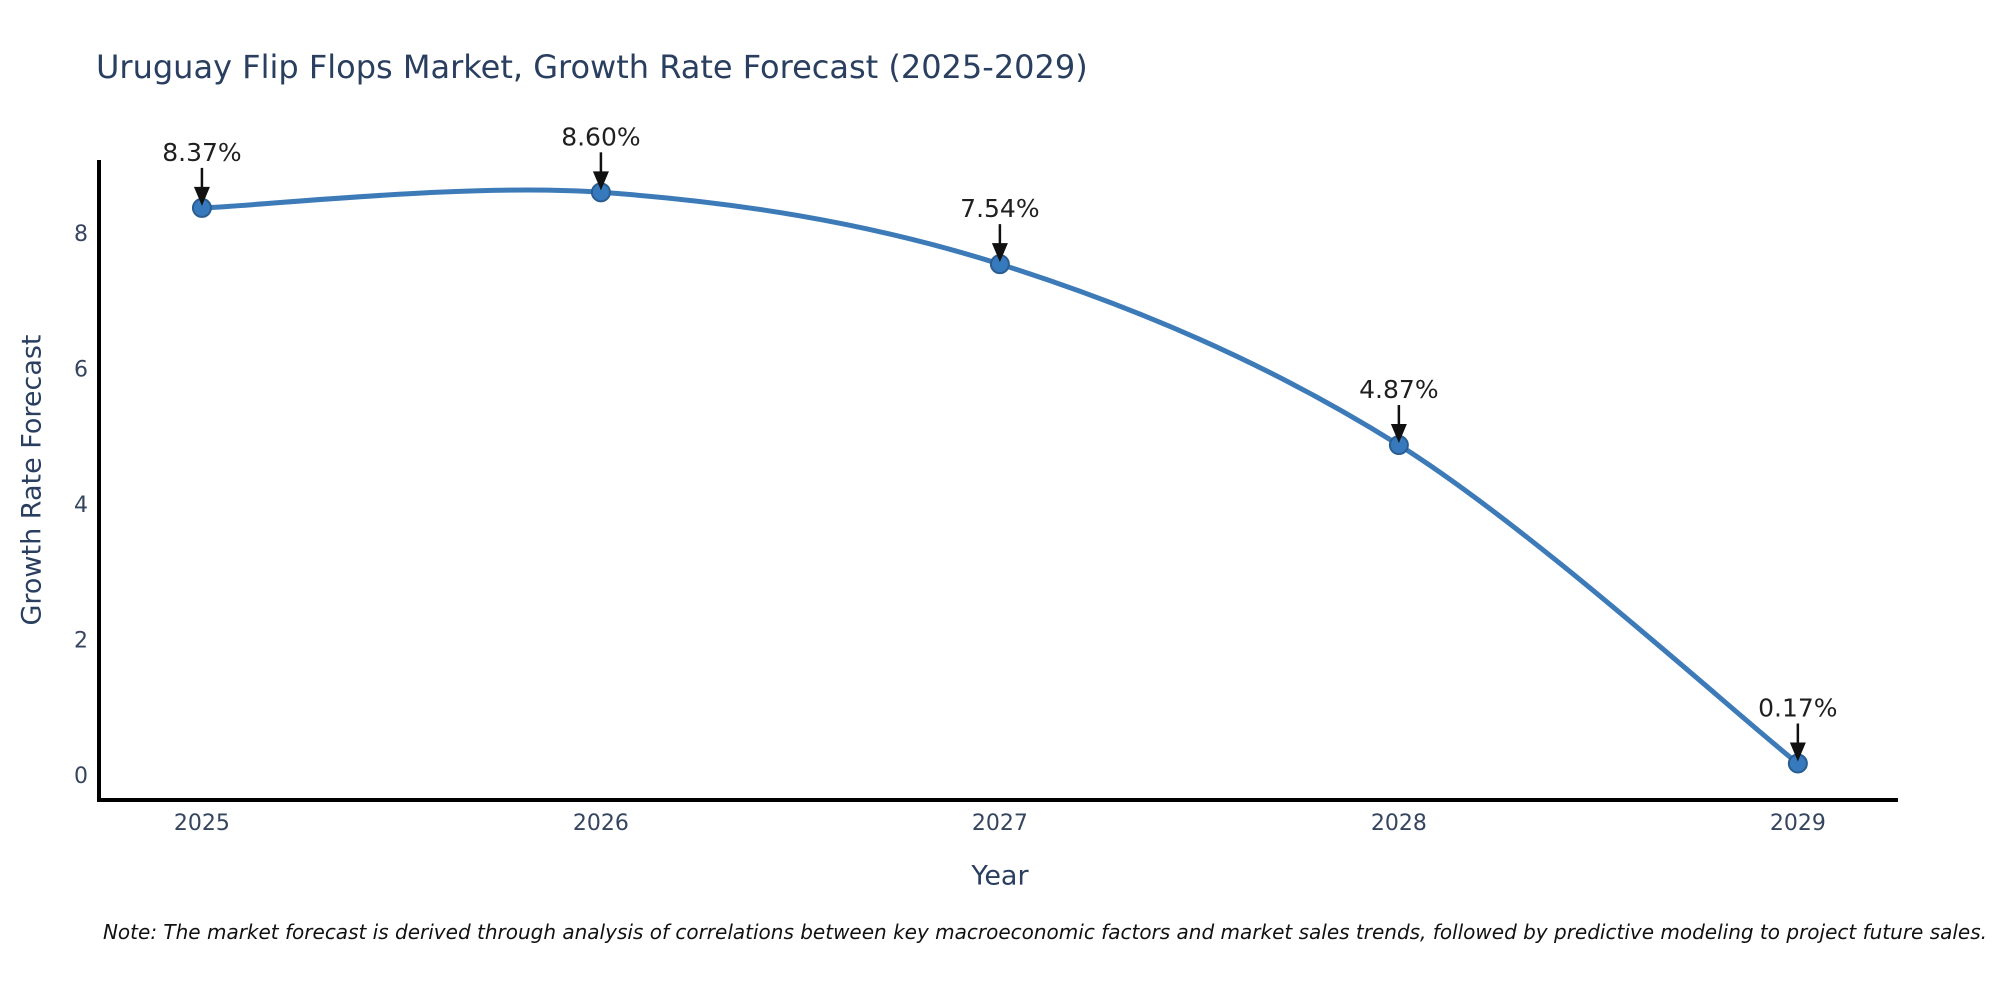 The width and height of the screenshot is (2000, 1000). What do you see at coordinates (81, 234) in the screenshot?
I see `y-tick-label: 8` at bounding box center [81, 234].